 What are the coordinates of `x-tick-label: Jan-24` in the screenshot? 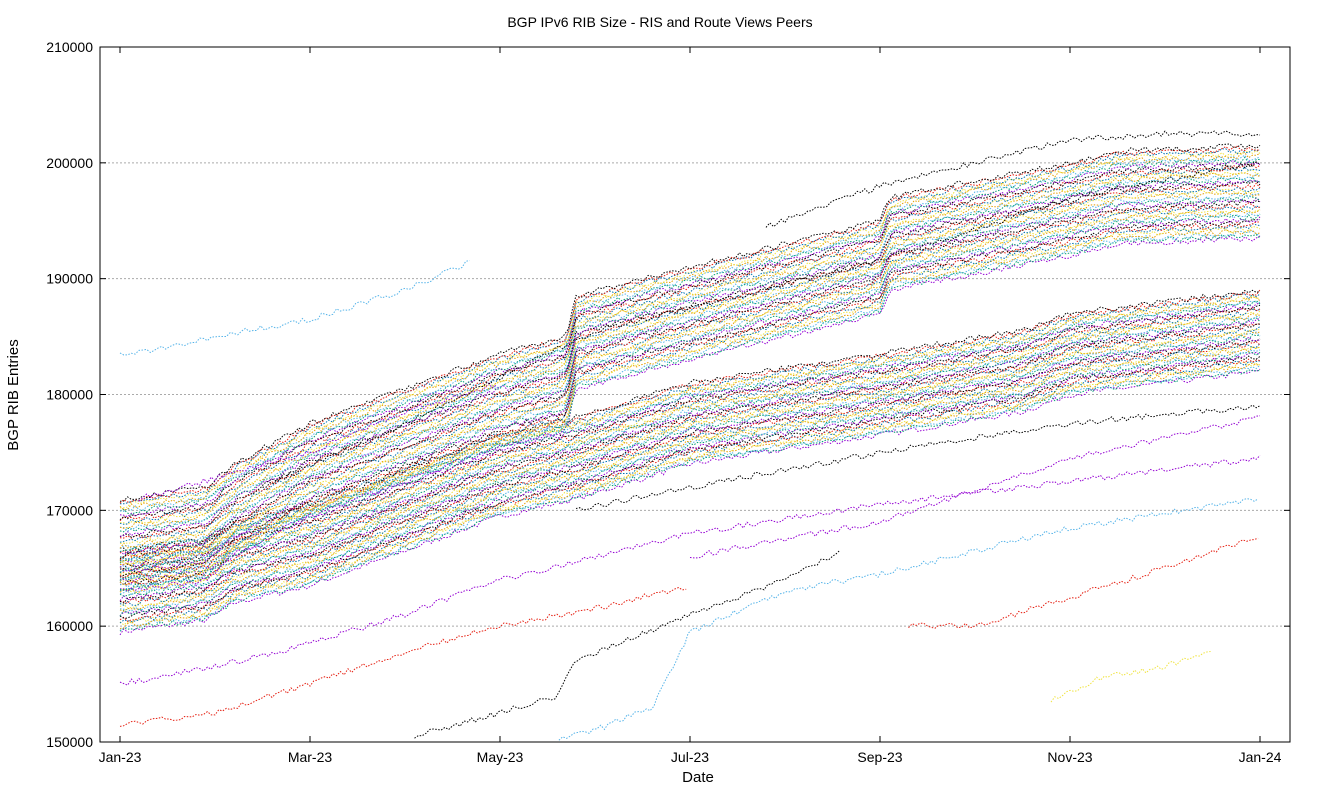 It's located at (1260, 757).